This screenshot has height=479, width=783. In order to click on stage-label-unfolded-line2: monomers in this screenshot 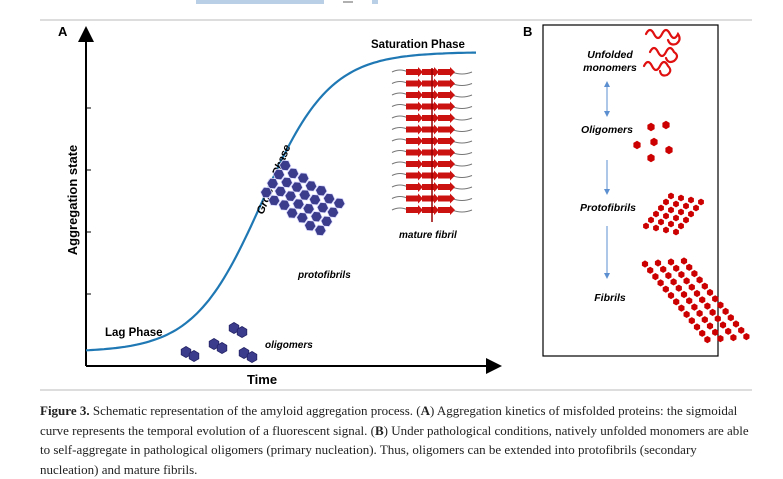, I will do `click(610, 68)`.